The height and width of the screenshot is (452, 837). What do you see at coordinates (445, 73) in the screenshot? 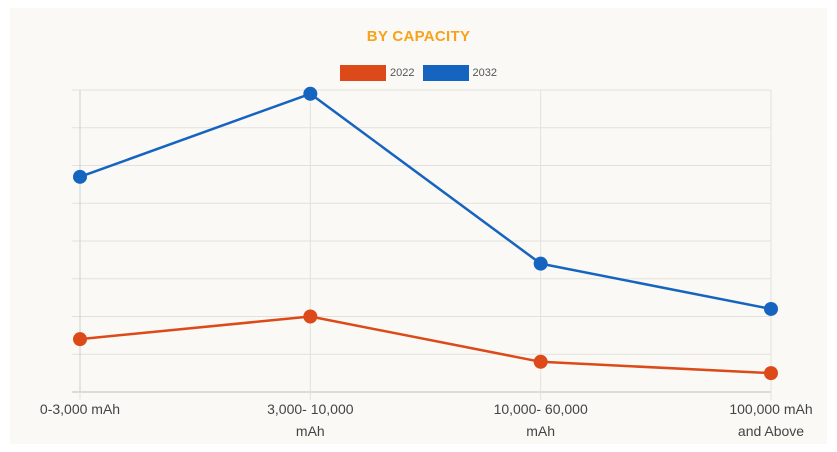
I see `legend-swatch-2032` at bounding box center [445, 73].